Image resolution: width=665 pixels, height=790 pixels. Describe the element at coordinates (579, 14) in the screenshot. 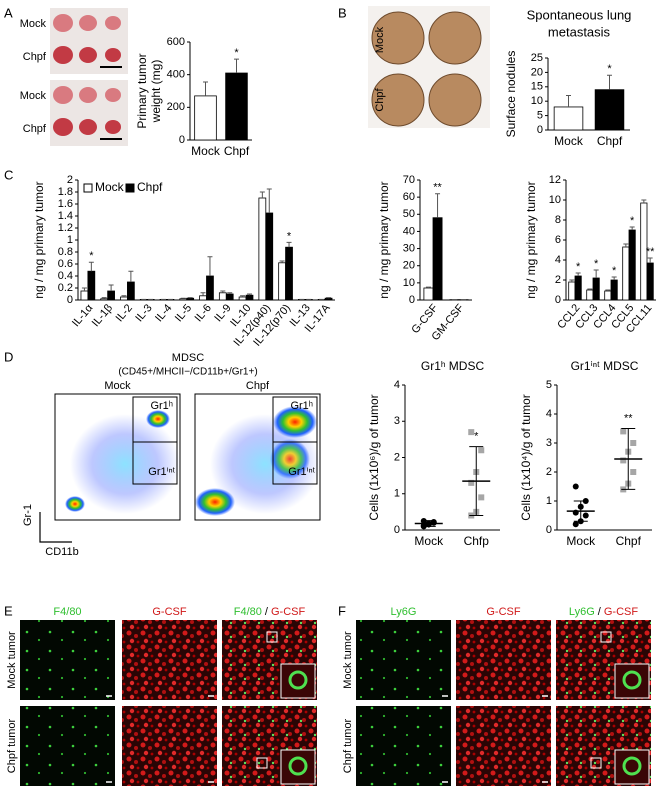

I see `chart-title: Spontaneous lung` at that location.